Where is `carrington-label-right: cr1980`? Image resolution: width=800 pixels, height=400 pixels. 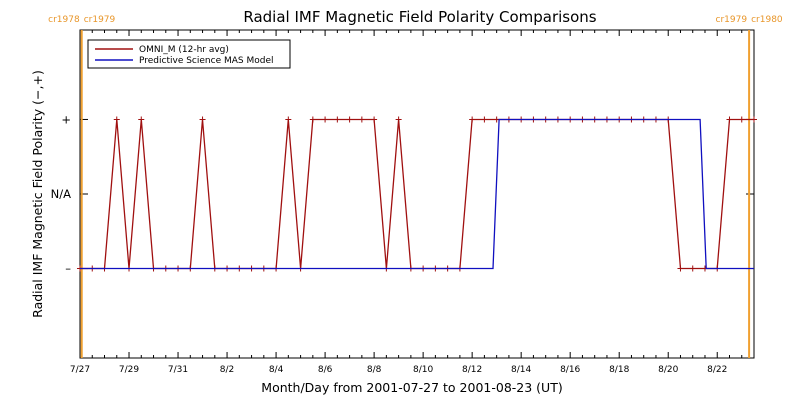
carrington-label-right: cr1980 is located at coordinates (767, 20).